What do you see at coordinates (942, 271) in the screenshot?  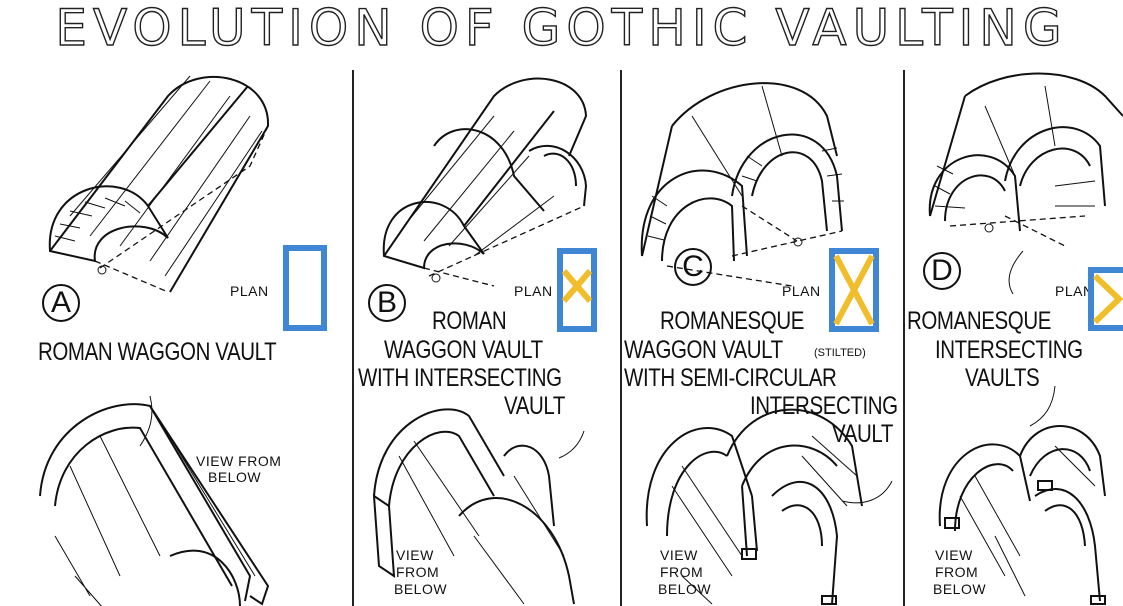 I see `panel-letter: D` at bounding box center [942, 271].